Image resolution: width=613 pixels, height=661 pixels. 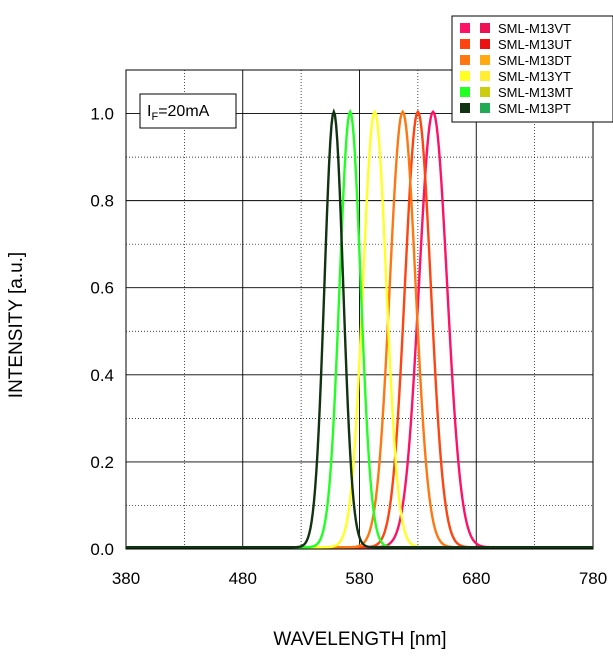 What do you see at coordinates (535, 44) in the screenshot?
I see `legend-label: SML-M13UT` at bounding box center [535, 44].